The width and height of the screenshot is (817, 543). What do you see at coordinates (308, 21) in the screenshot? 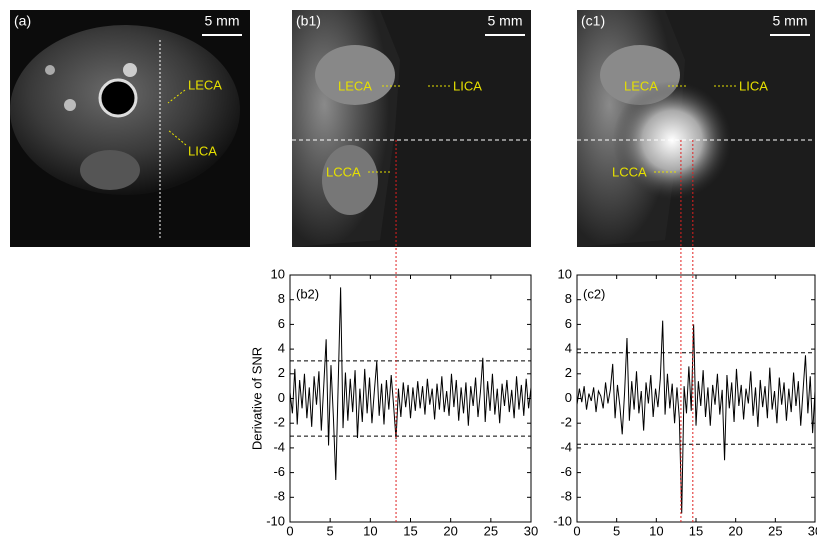
I see `panel-label: (b1)` at bounding box center [308, 21].